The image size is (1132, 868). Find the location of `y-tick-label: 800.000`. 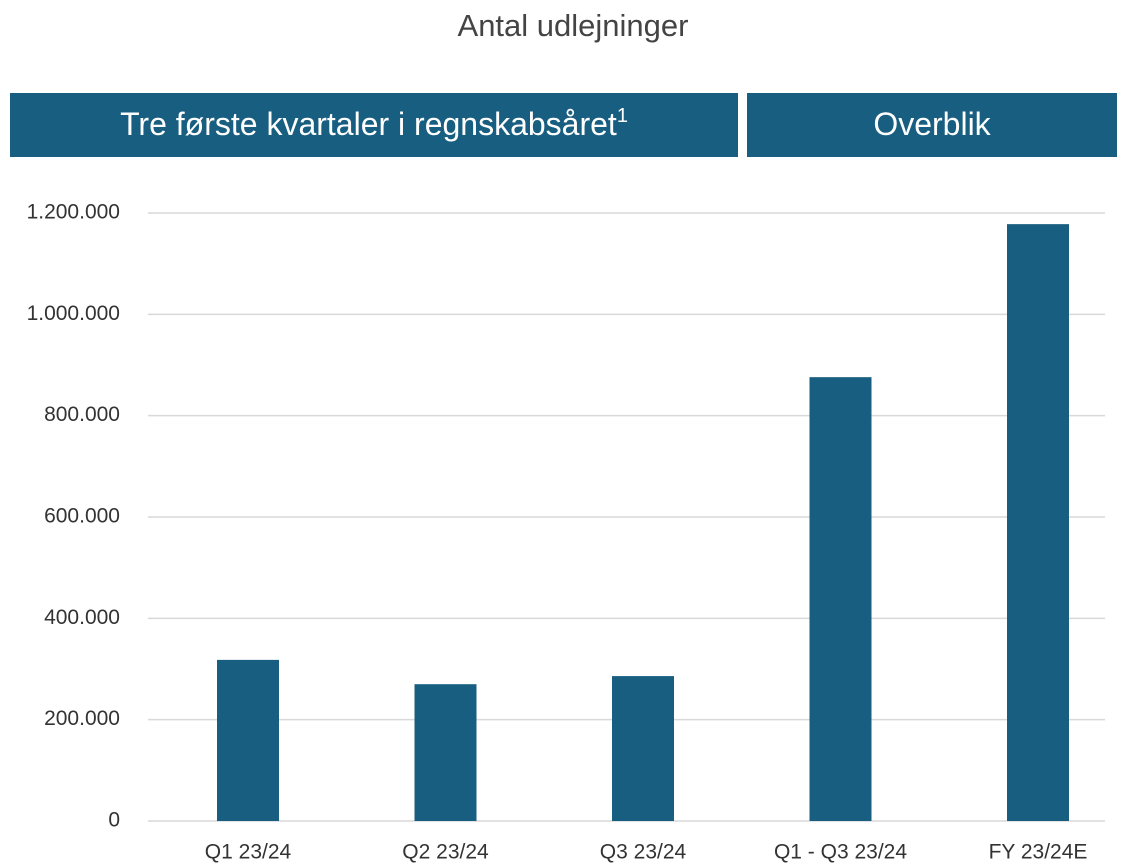

y-tick-label: 800.000 is located at coordinates (82, 414).